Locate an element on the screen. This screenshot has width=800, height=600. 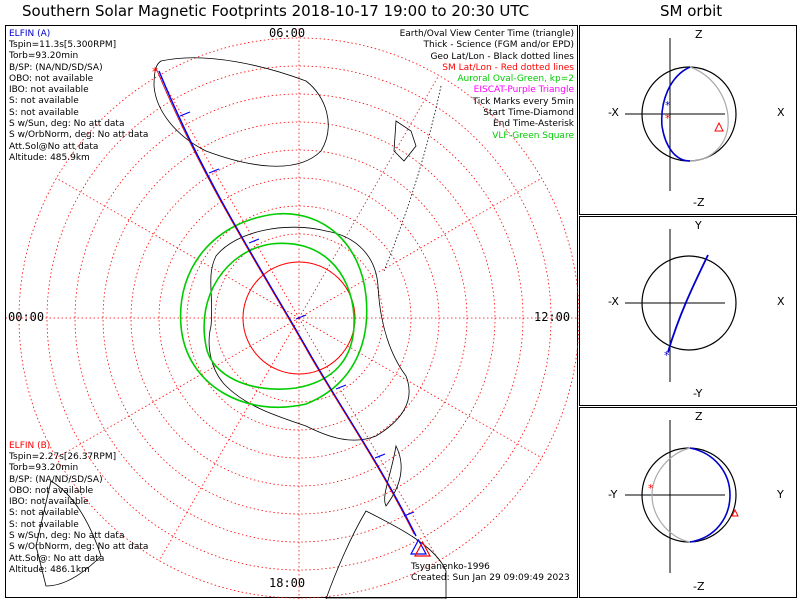
legend-item: Tick Marks every 5min is located at coordinates (523, 101).